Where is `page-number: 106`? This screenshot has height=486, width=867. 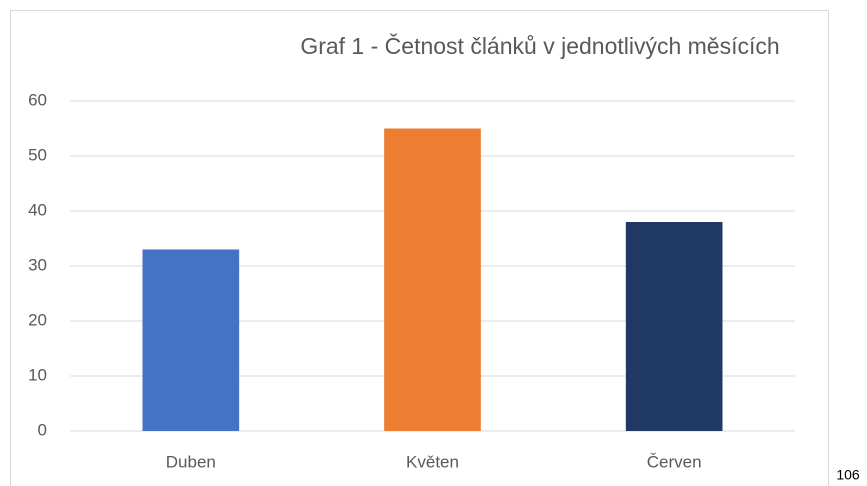
page-number: 106 is located at coordinates (848, 475).